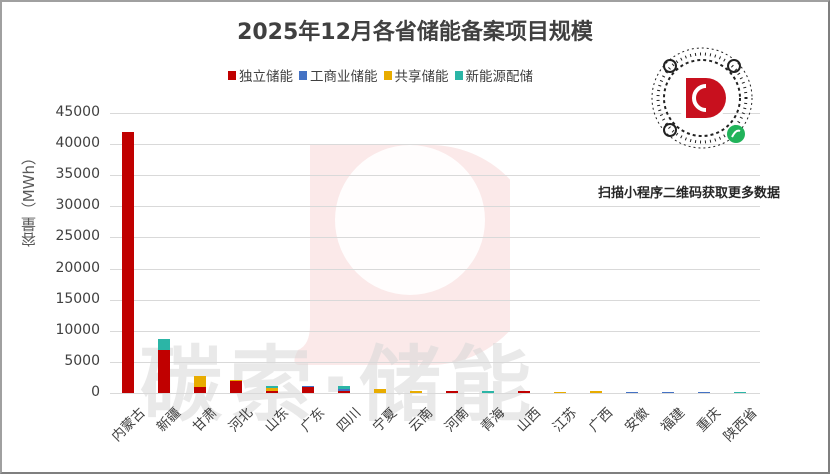 The height and width of the screenshot is (474, 830). What do you see at coordinates (29, 199) in the screenshot?
I see `y-axis-label: 容量（MWh）` at bounding box center [29, 199].